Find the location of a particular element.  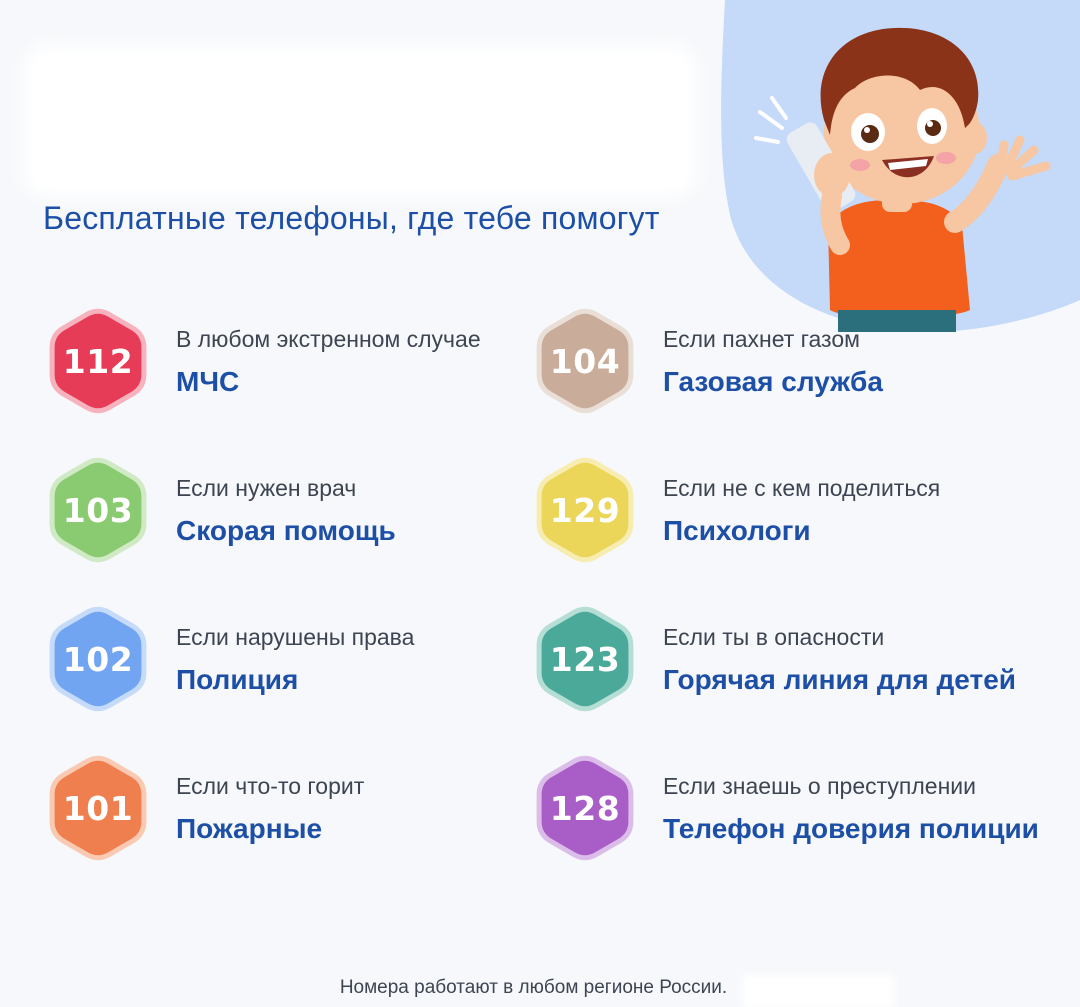

contact-service: Полиция is located at coordinates (237, 679).